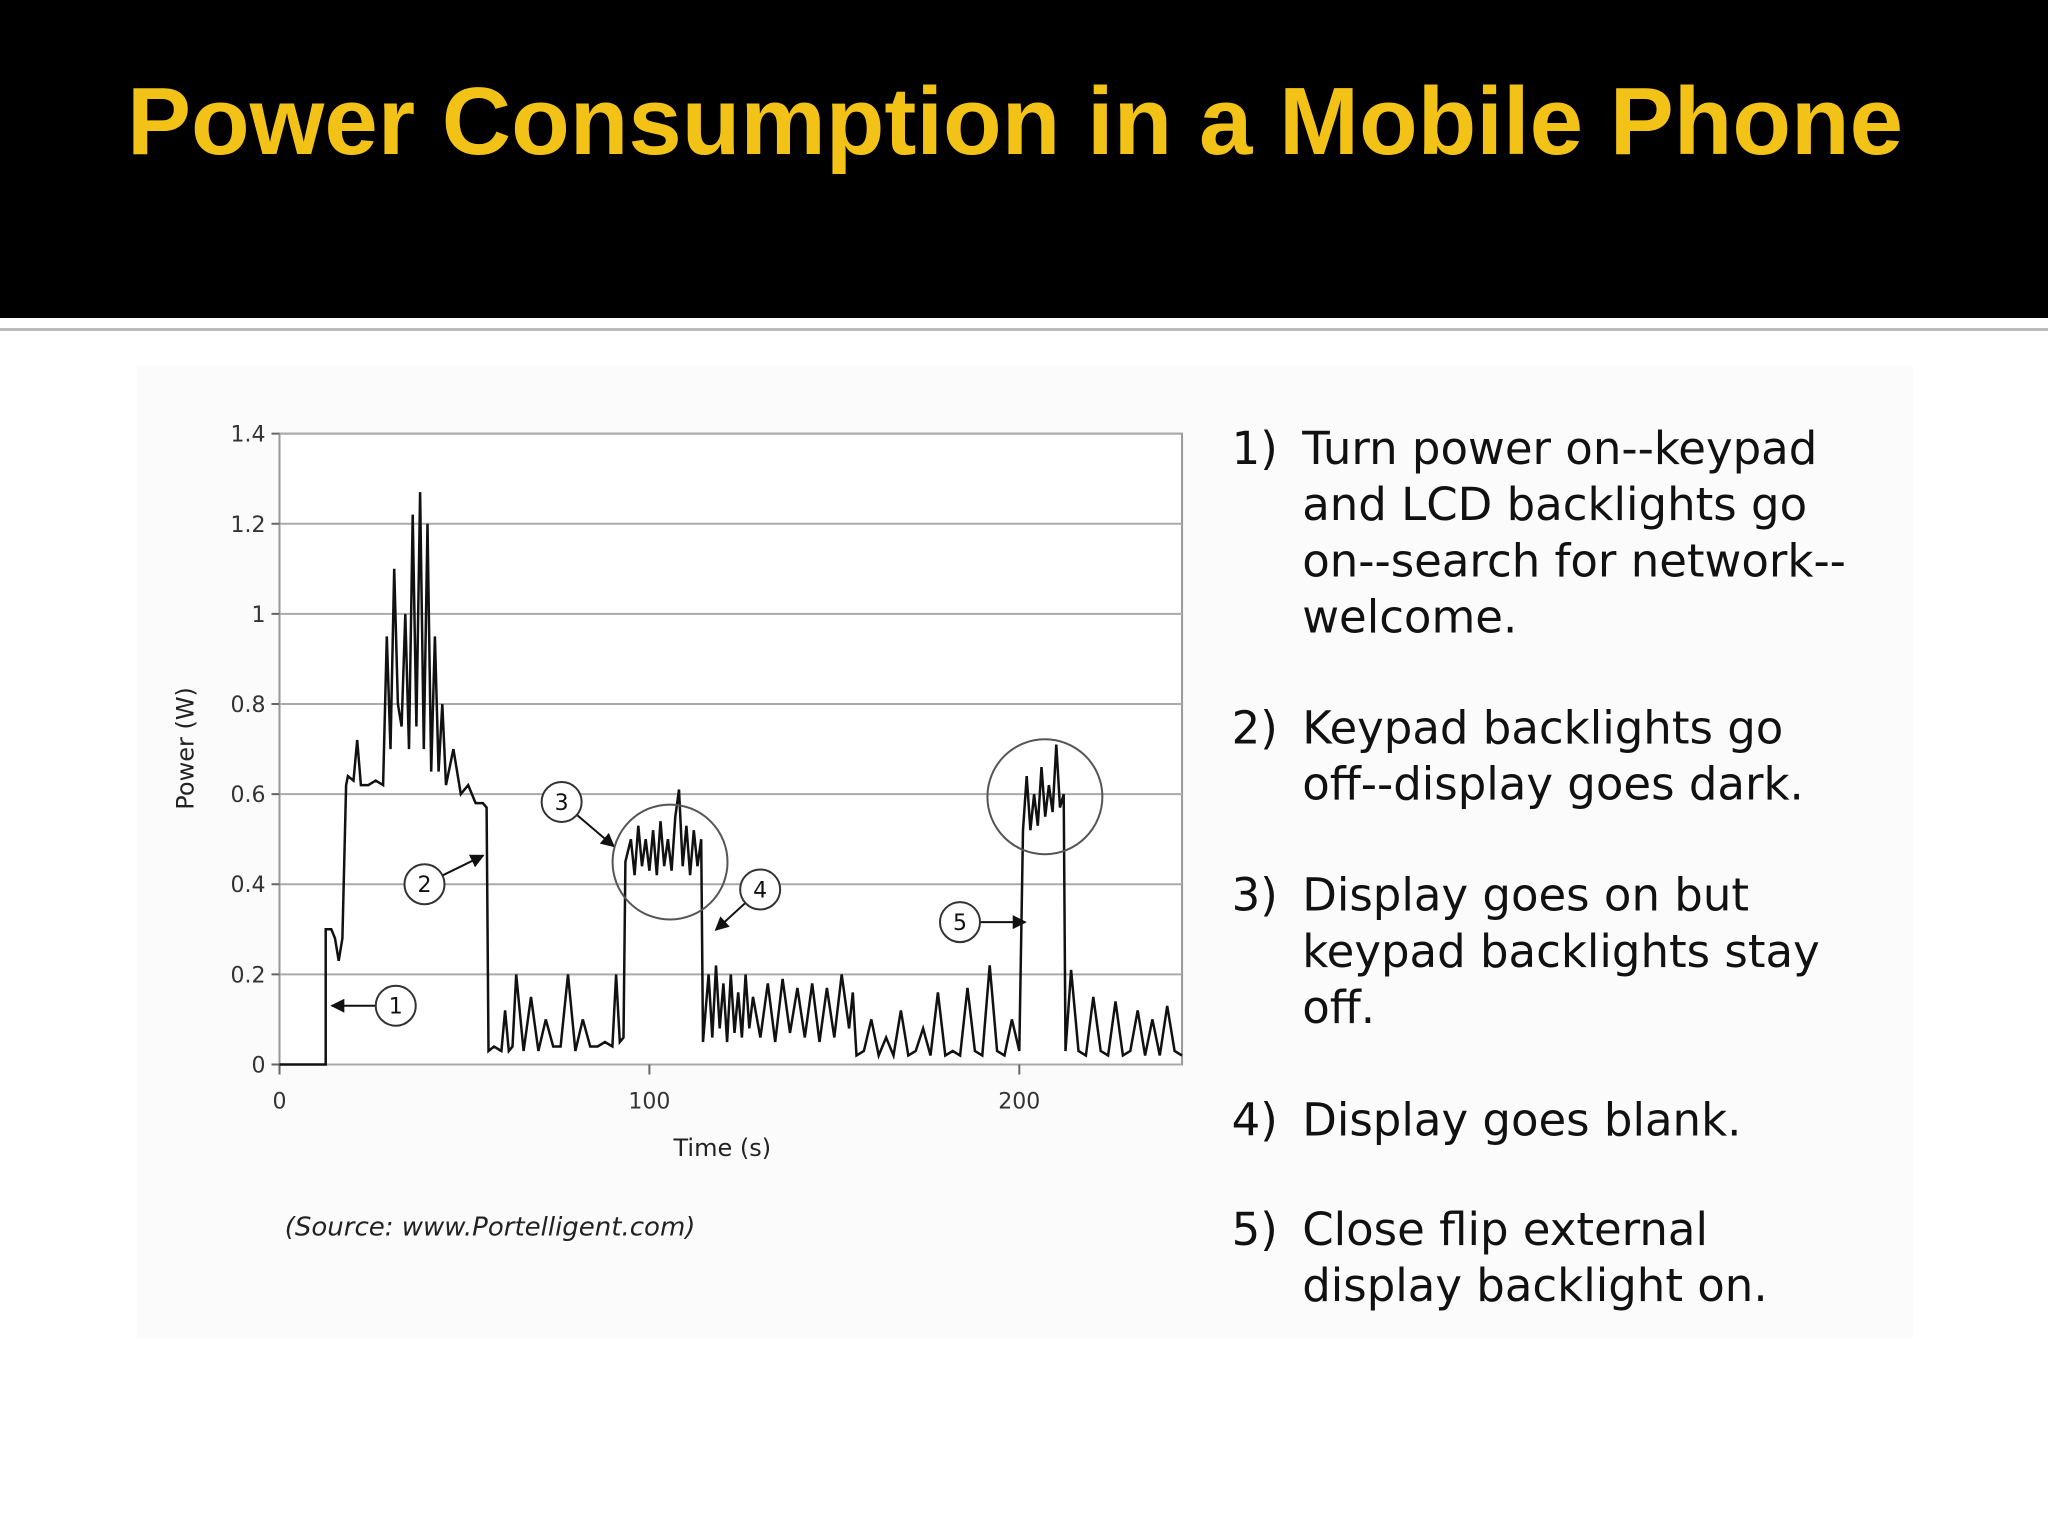  What do you see at coordinates (1559, 448) in the screenshot?
I see `item-text: Turn power on--keypad` at bounding box center [1559, 448].